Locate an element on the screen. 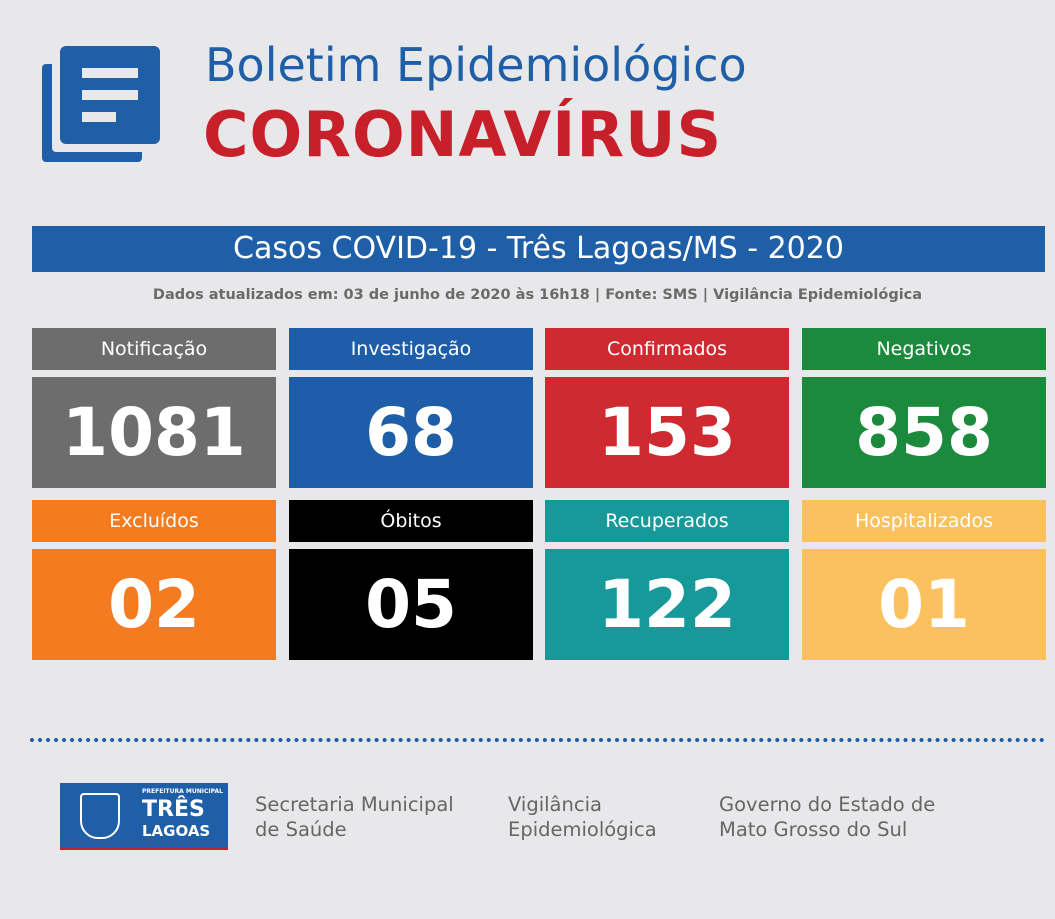 This screenshot has width=1055, height=919. footer-line: de Saúde is located at coordinates (301, 829).